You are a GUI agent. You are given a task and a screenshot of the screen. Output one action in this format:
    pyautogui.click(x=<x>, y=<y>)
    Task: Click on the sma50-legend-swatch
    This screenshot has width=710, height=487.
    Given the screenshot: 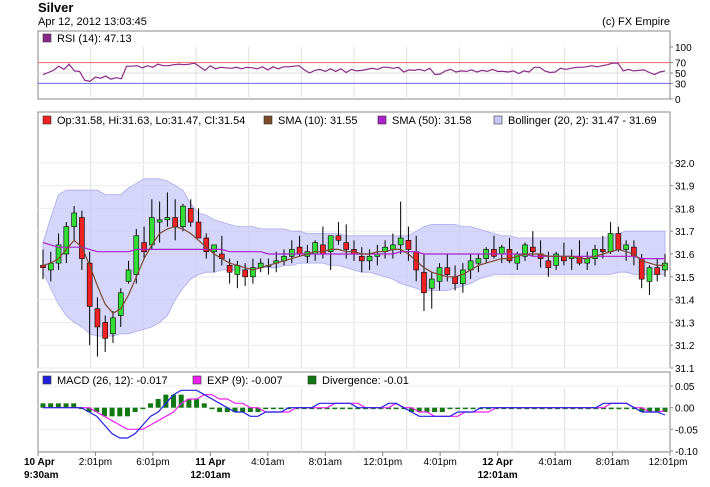 What is the action you would take?
    pyautogui.click(x=382, y=120)
    